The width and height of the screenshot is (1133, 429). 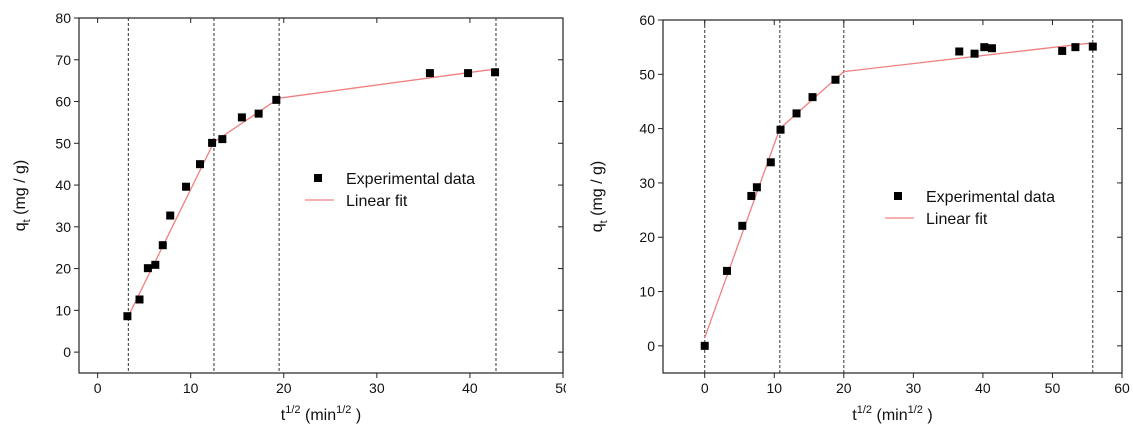 I want to click on y-tick-label: 70, so click(x=63, y=60).